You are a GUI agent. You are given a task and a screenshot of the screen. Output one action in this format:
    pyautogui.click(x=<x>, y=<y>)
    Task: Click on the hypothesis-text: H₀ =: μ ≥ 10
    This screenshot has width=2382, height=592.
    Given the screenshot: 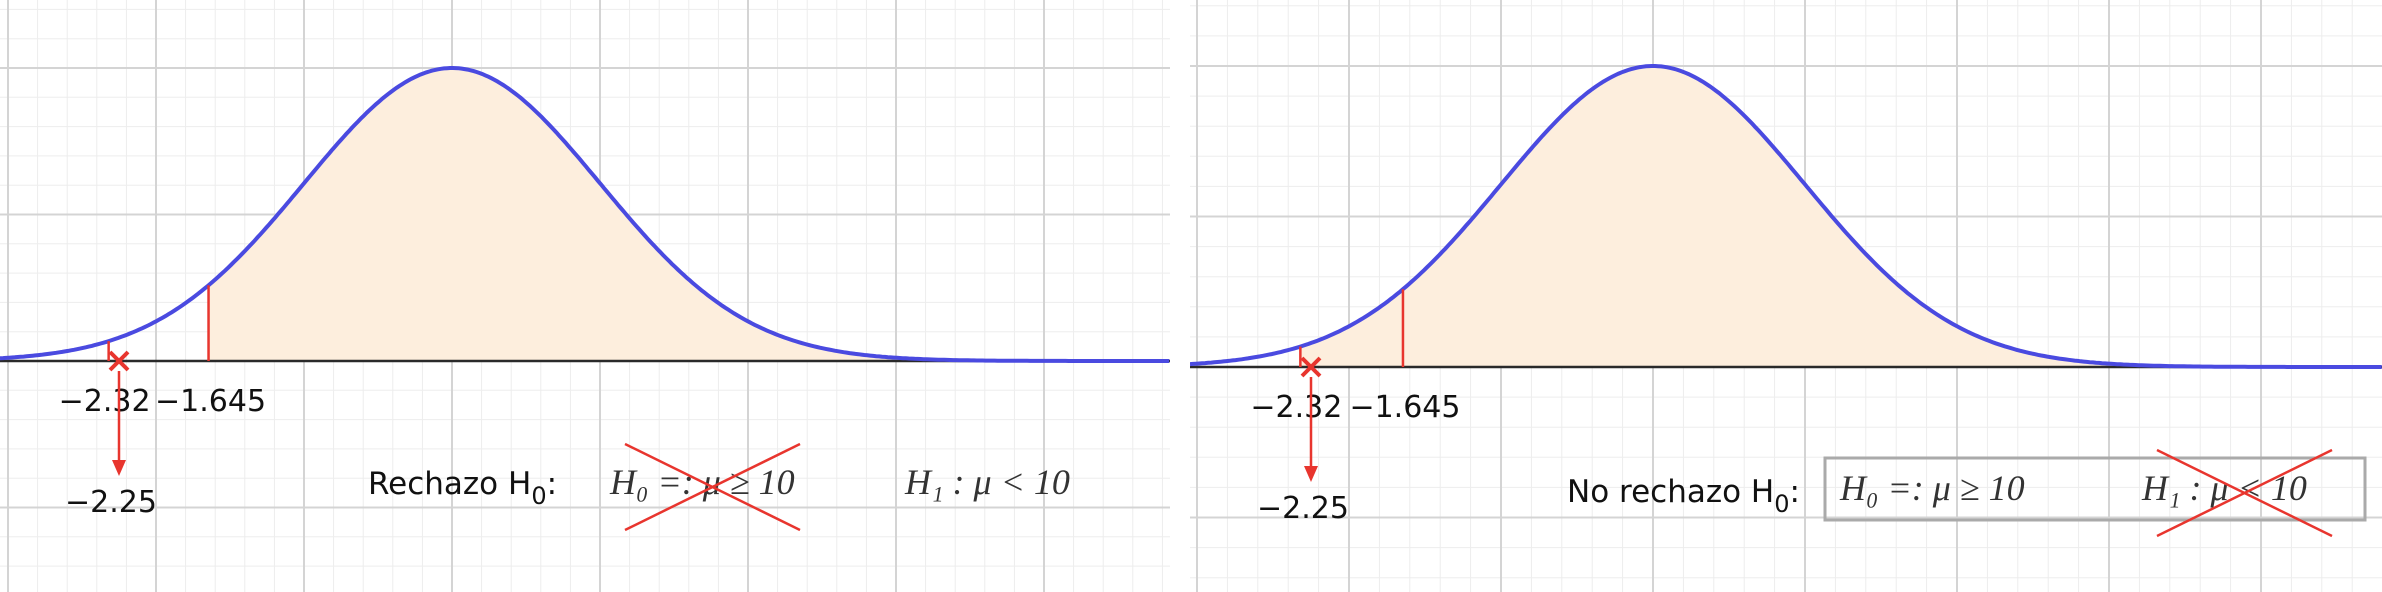 What is the action you would take?
    pyautogui.click(x=1932, y=488)
    